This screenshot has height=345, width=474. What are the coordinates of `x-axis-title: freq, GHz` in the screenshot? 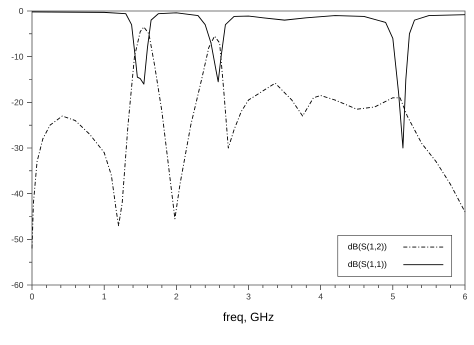 It's located at (248, 318).